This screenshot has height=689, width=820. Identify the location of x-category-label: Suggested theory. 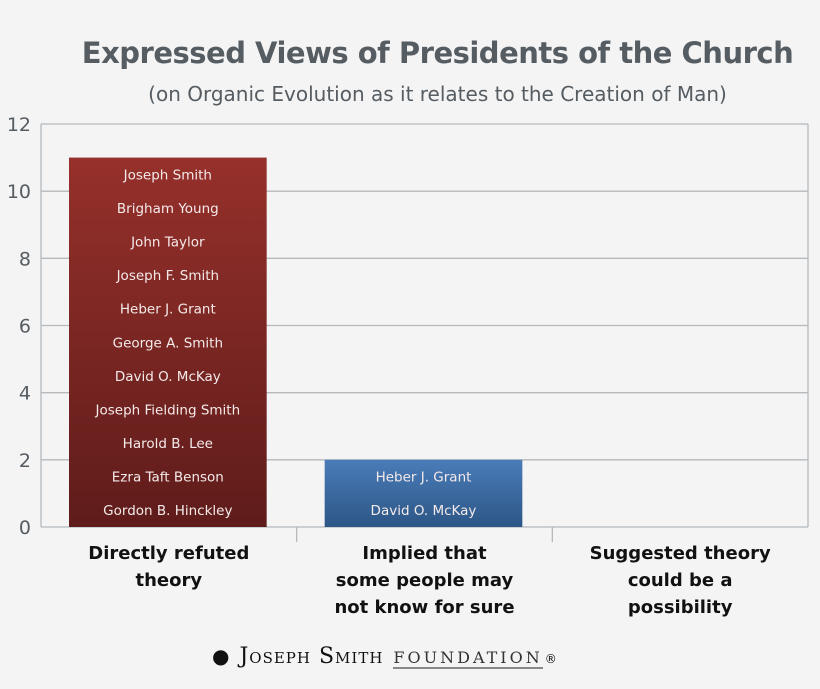
(680, 553).